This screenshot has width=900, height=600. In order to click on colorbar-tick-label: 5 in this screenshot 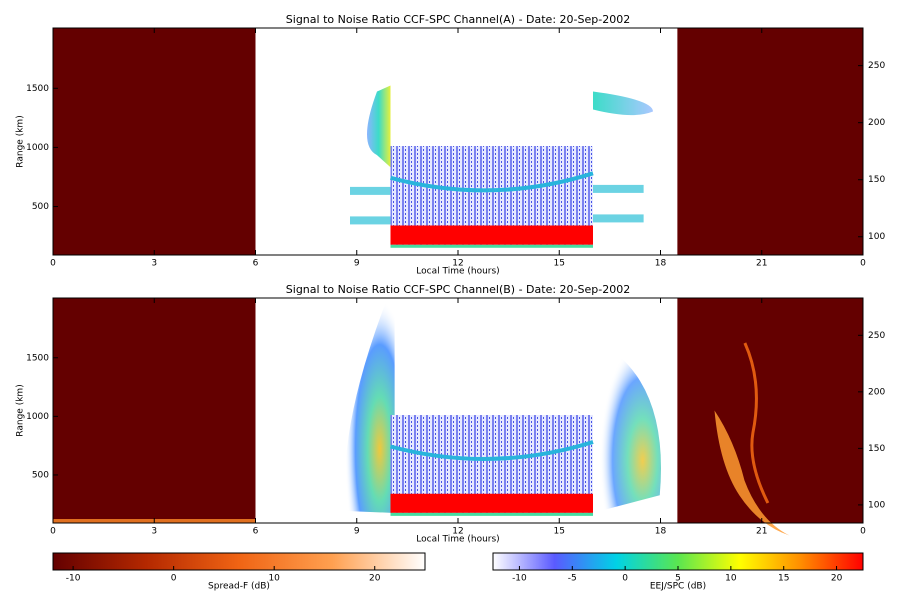, I will do `click(678, 579)`.